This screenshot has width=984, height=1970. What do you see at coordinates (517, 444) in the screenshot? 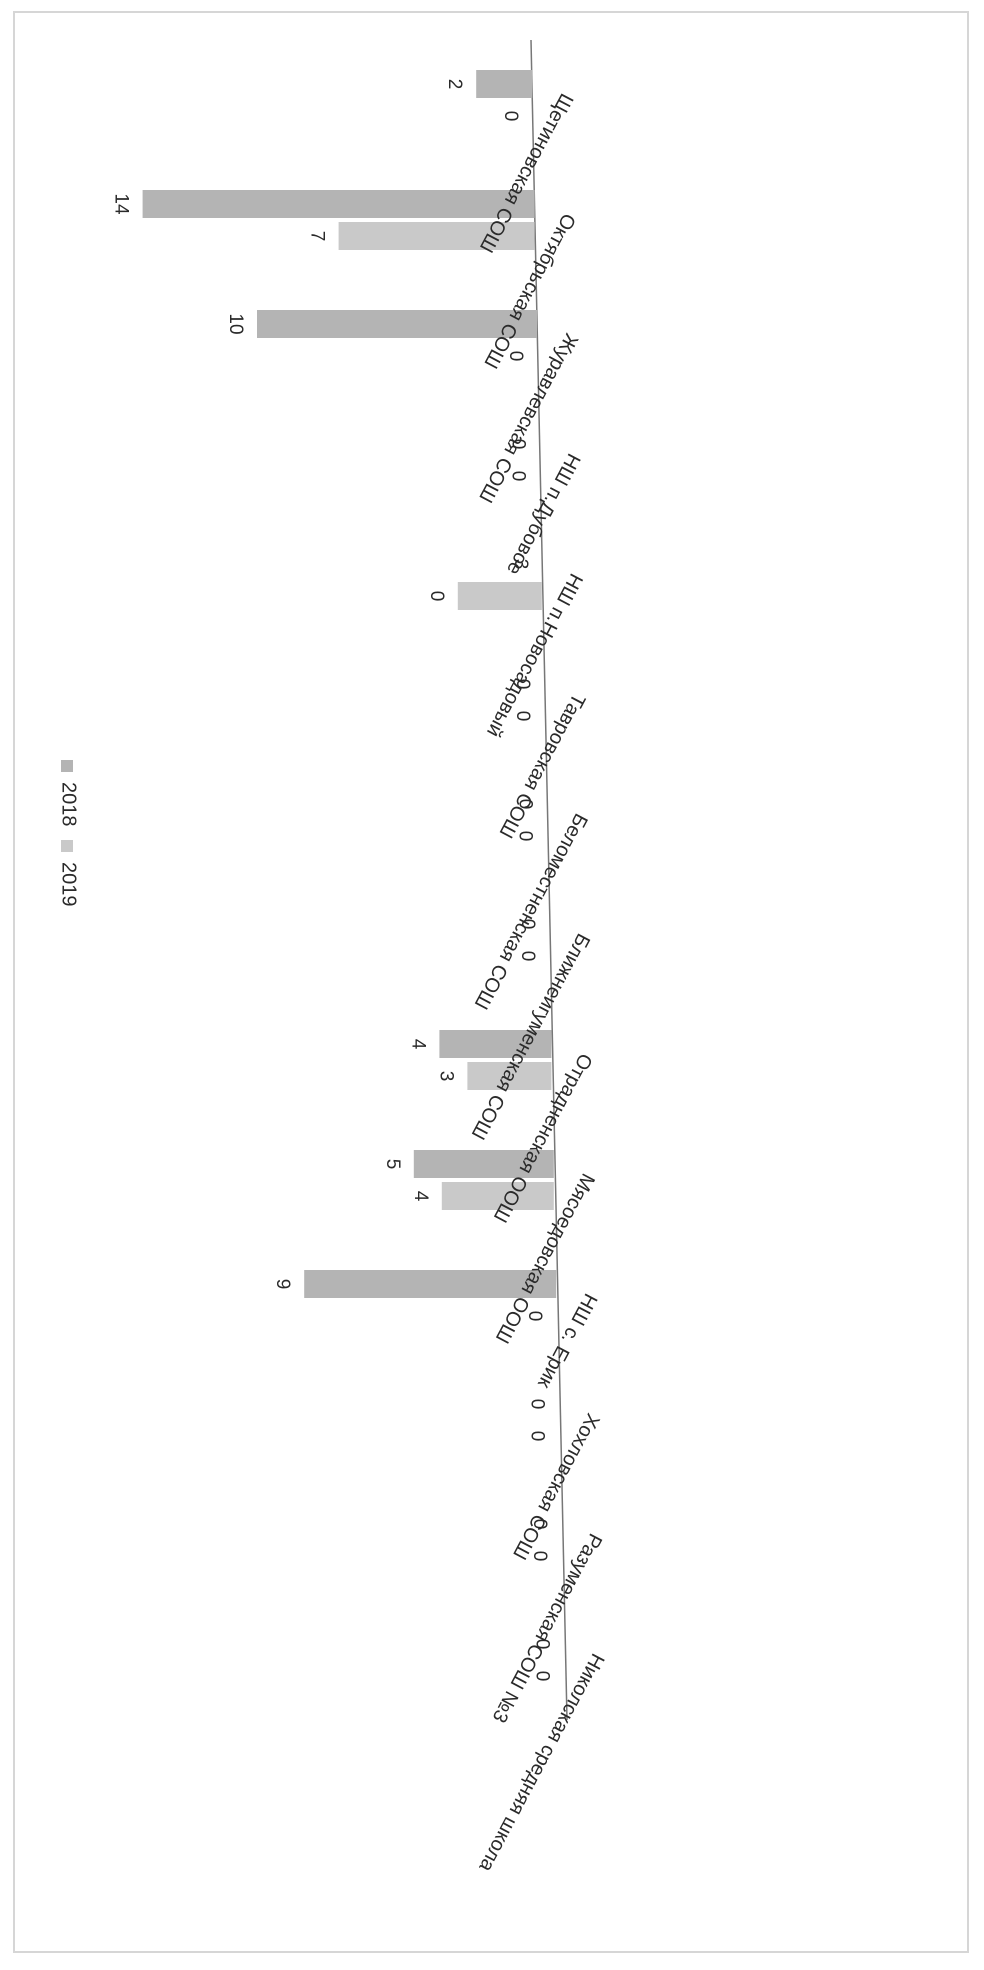
I see `value-label-2018-10: 0` at bounding box center [517, 444].